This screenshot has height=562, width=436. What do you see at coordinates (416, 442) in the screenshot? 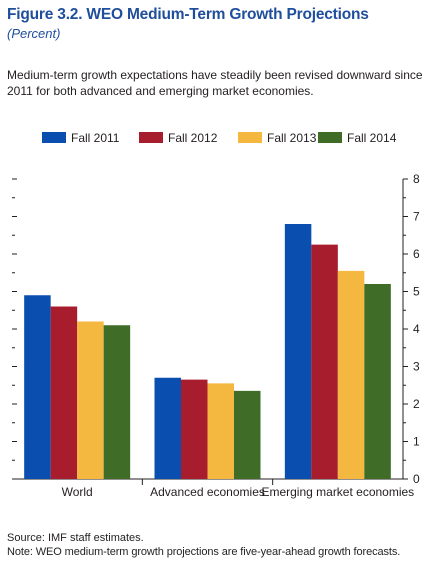
I see `y-tick-label-1: 1` at bounding box center [416, 442].